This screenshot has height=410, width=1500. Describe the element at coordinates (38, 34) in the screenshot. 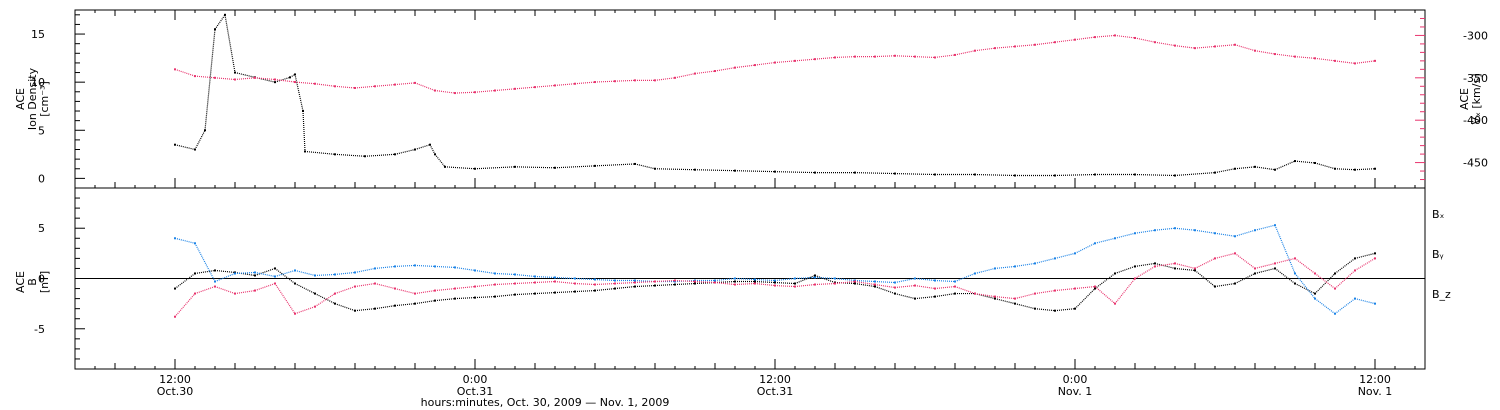

I see `y-tick-label-top: 15` at that location.